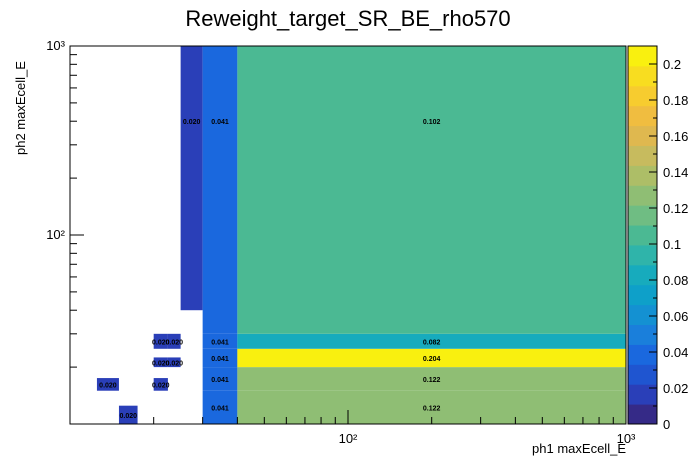  Describe the element at coordinates (675, 136) in the screenshot. I see `colorbar-tick-label: 0.16` at that location.